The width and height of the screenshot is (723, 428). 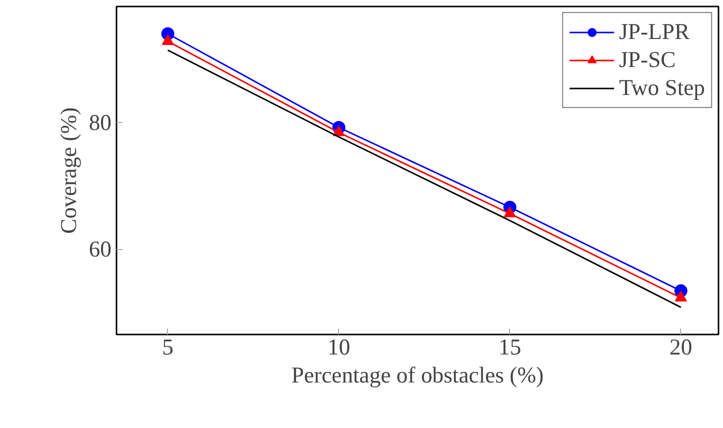 What do you see at coordinates (654, 32) in the screenshot?
I see `legend-label: JP-LPR` at bounding box center [654, 32].